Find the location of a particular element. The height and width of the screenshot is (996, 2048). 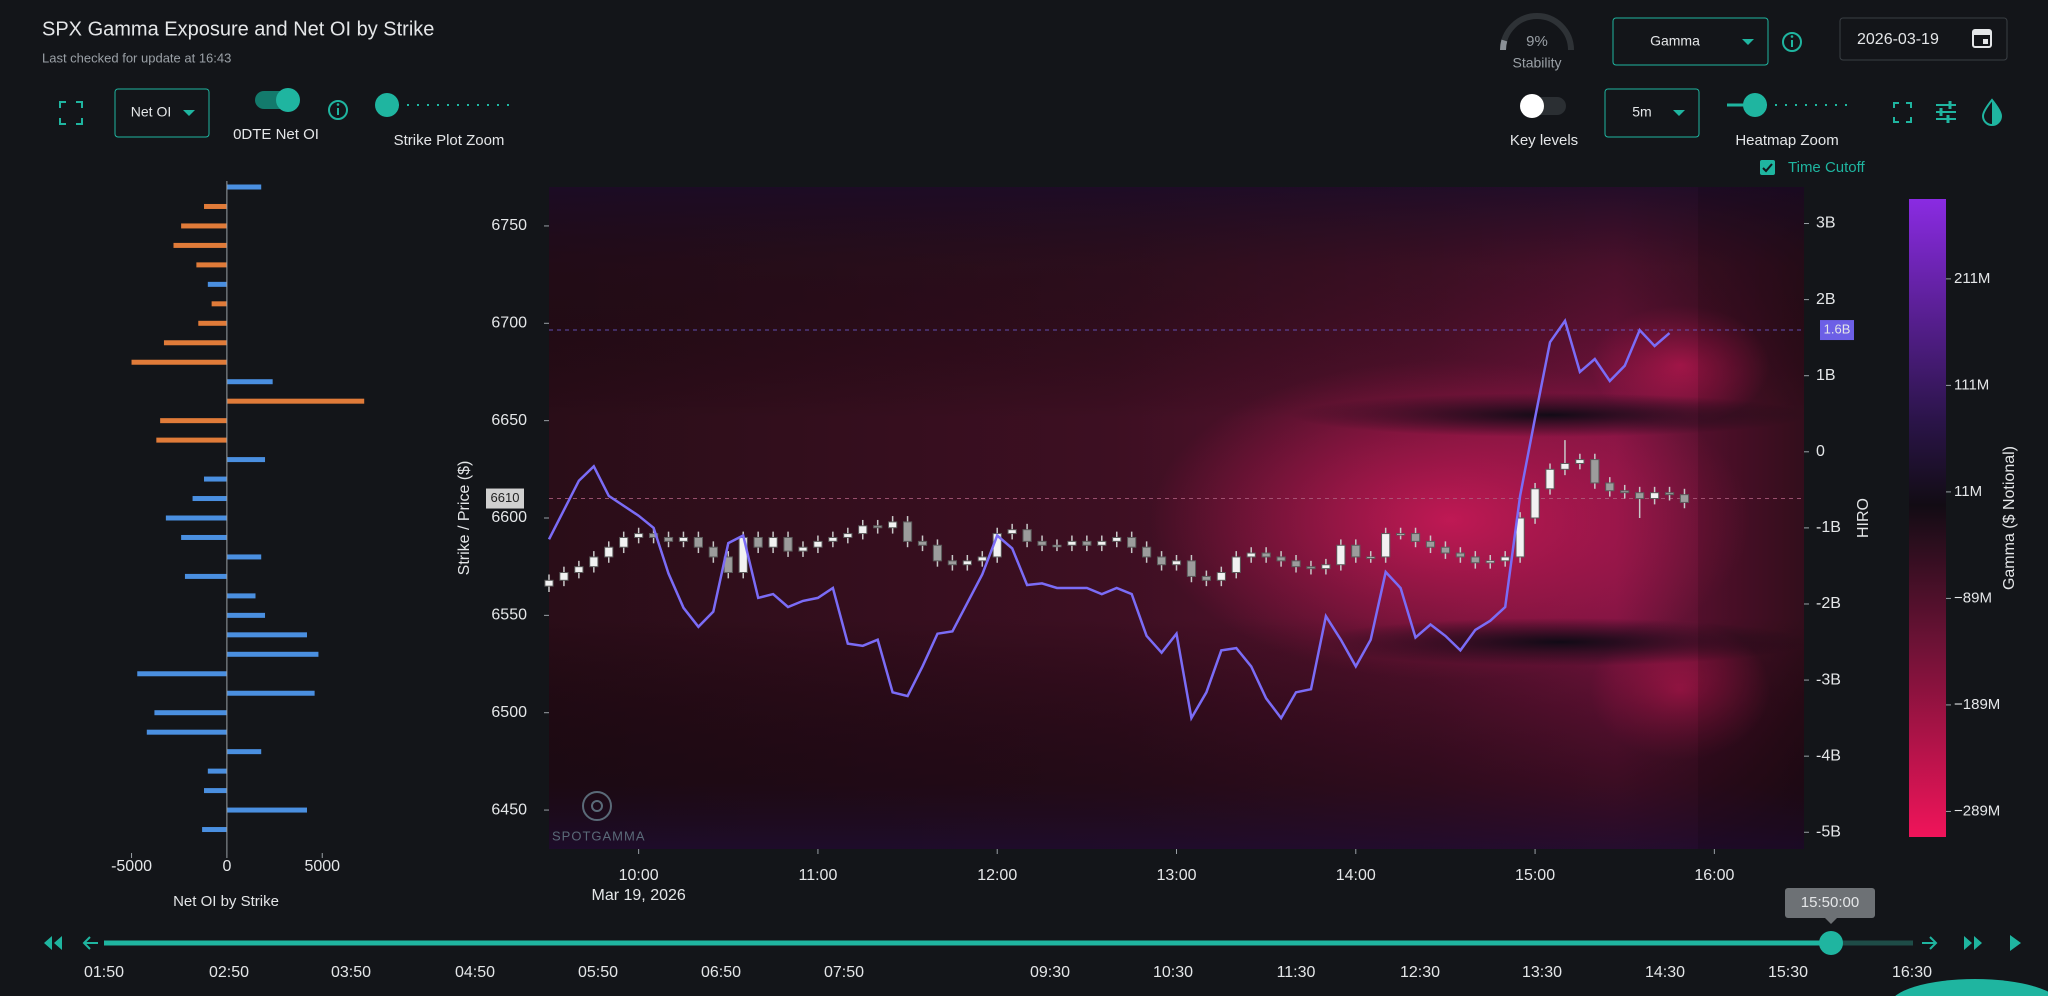

dropdown-value: 5m is located at coordinates (1641, 112).